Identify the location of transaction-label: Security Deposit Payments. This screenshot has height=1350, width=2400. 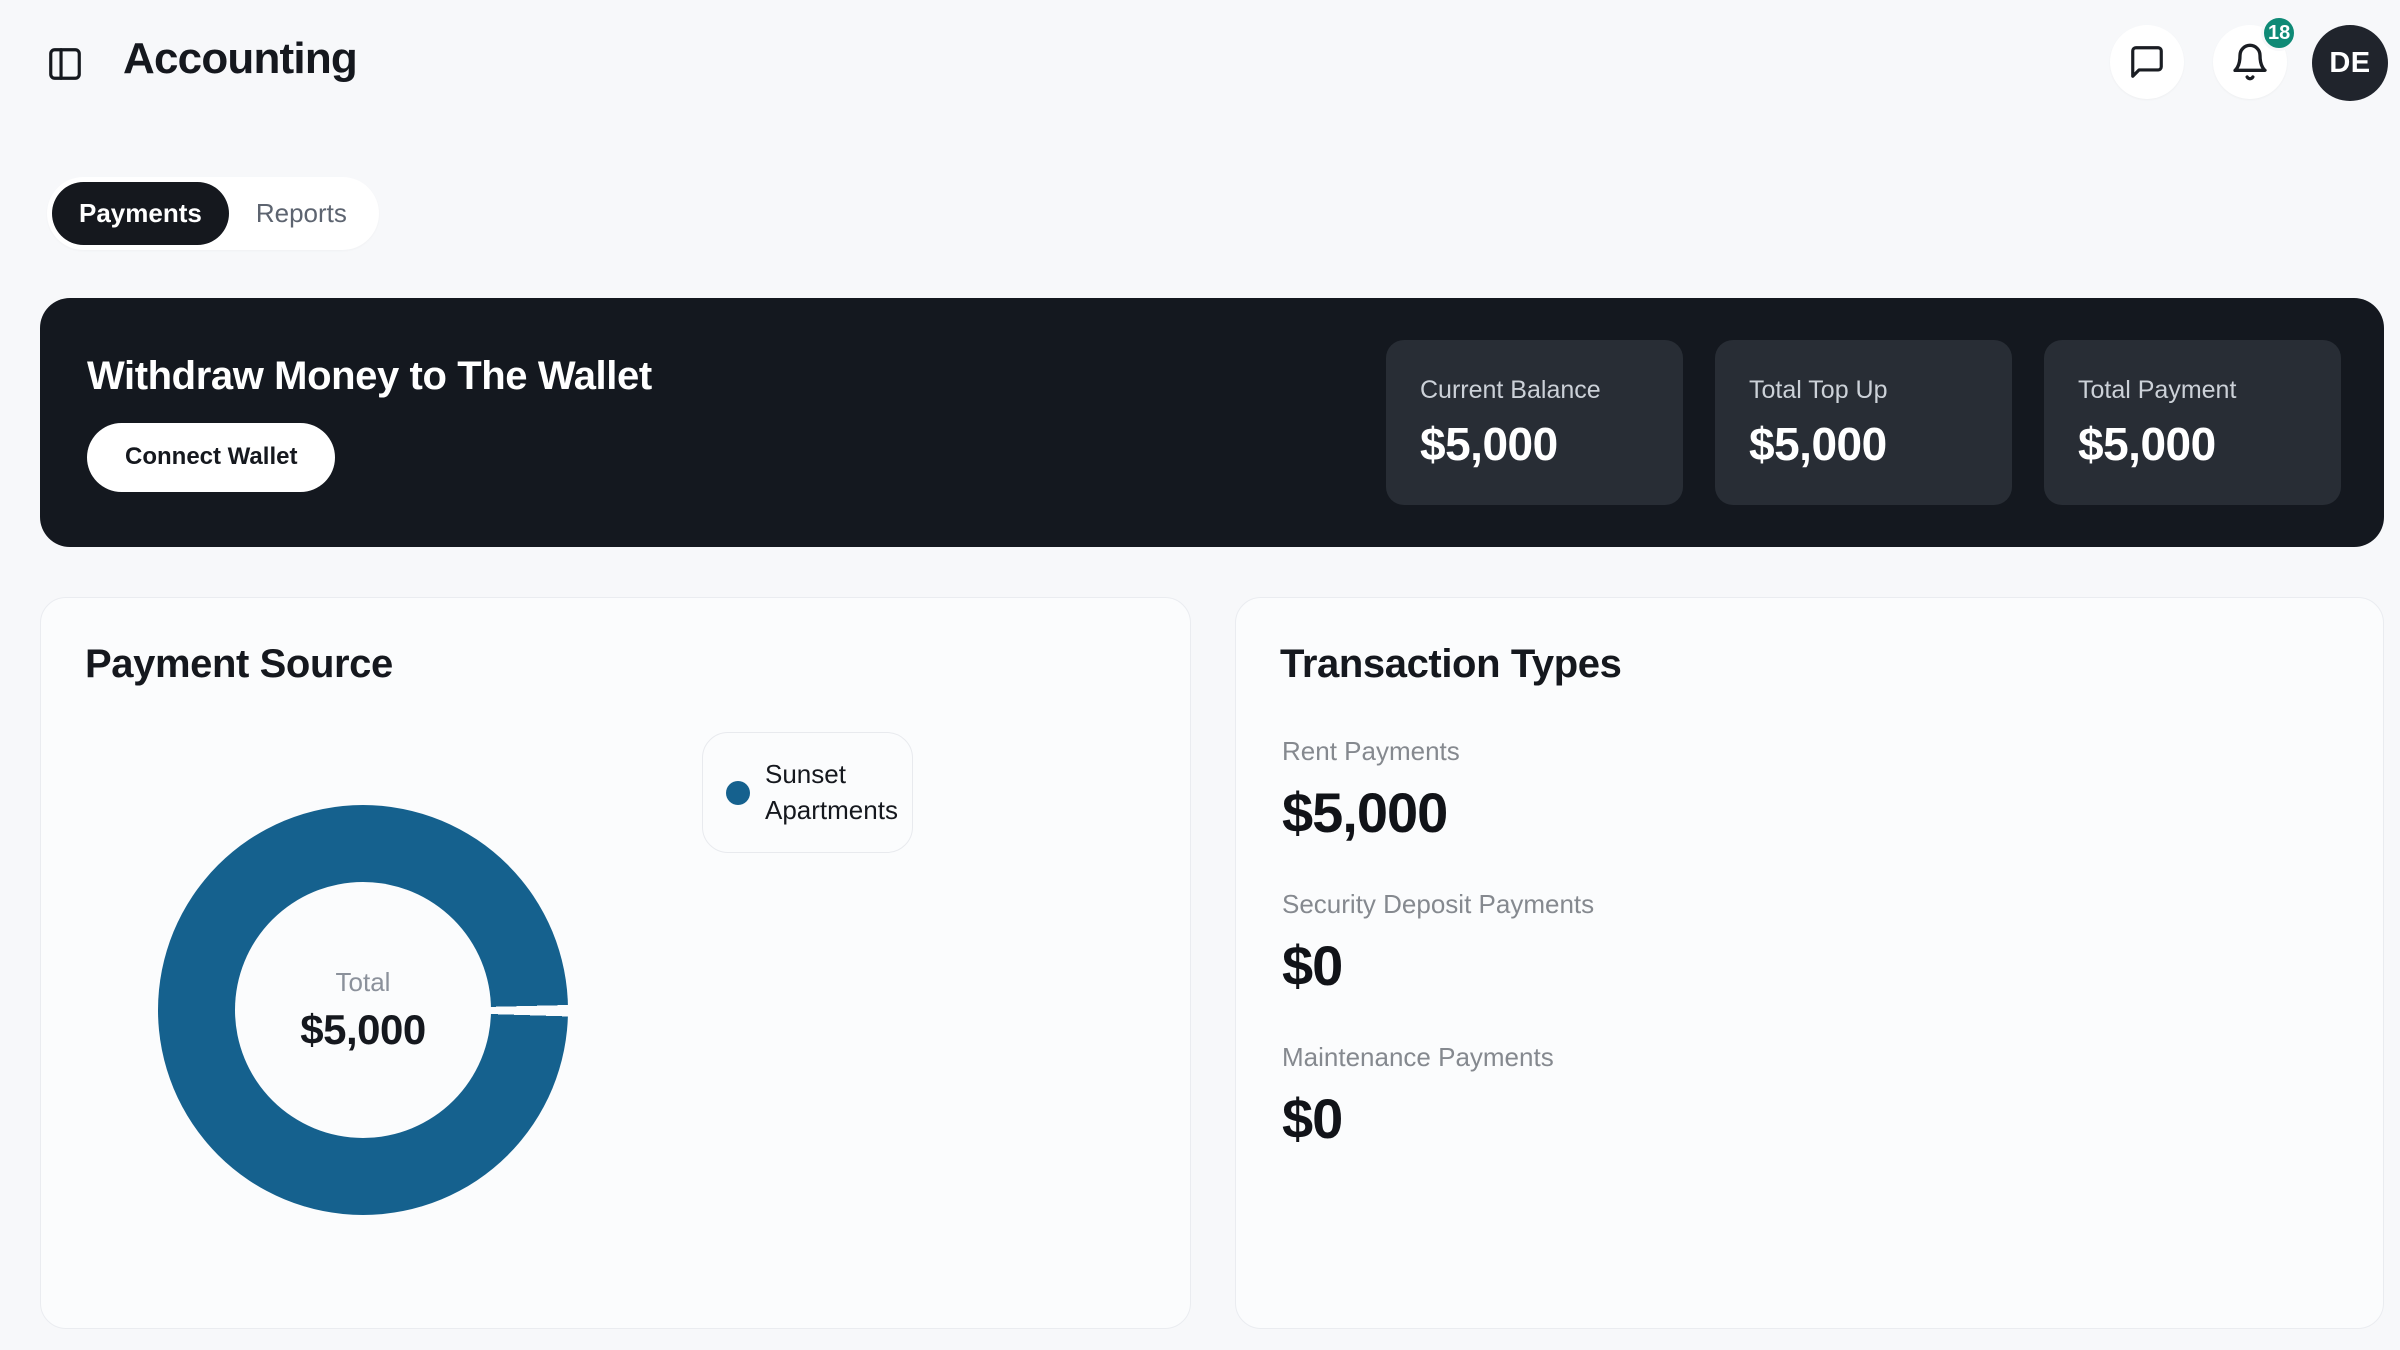
(1438, 904).